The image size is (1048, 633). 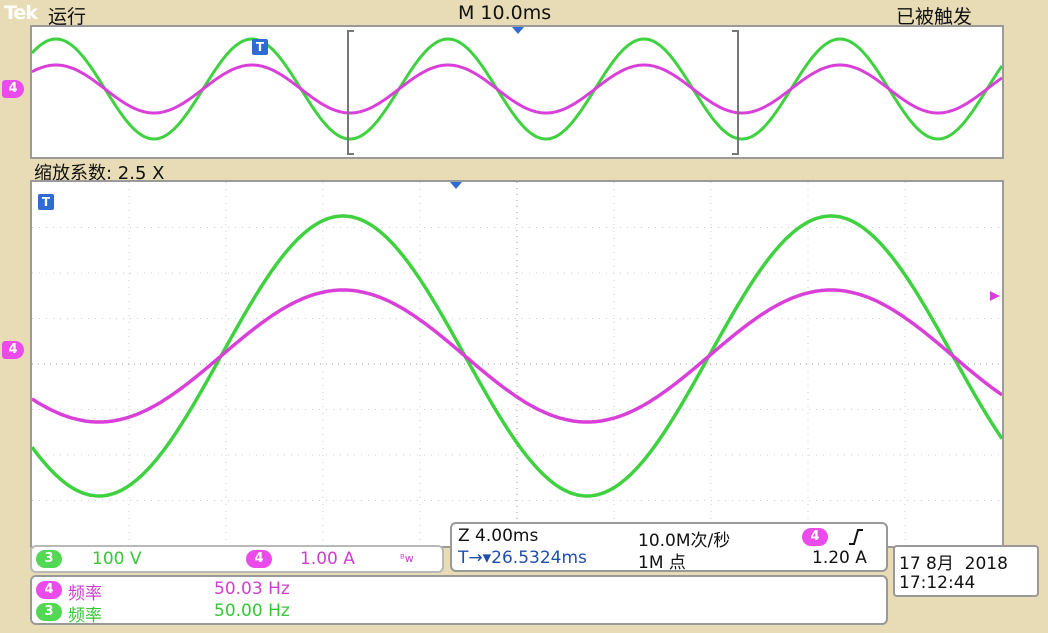 I want to click on date: 17 8月 2018, so click(x=953, y=564).